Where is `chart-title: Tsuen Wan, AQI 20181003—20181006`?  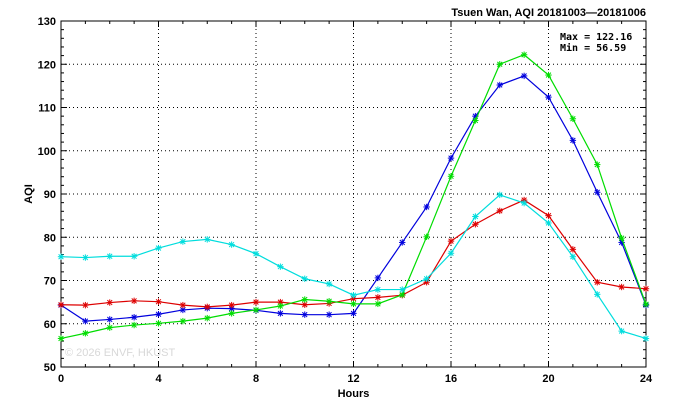 chart-title: Tsuen Wan, AQI 20181003—20181006 is located at coordinates (548, 13).